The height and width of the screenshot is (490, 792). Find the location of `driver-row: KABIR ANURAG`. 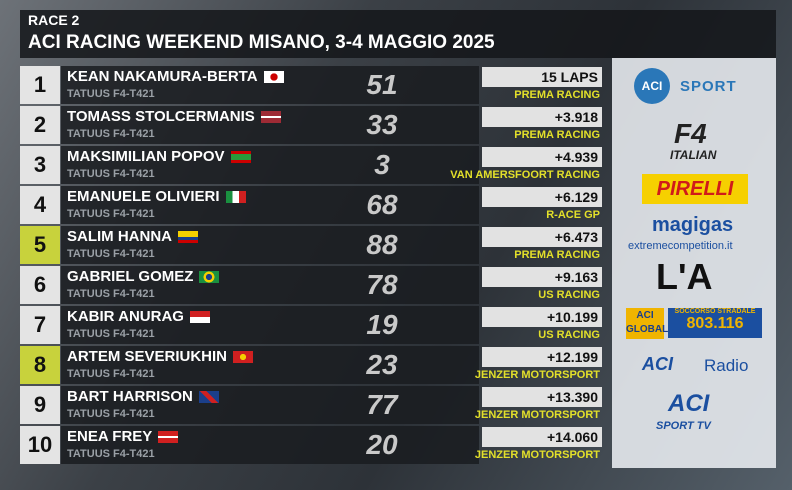

driver-row: KABIR ANURAG is located at coordinates (138, 317).